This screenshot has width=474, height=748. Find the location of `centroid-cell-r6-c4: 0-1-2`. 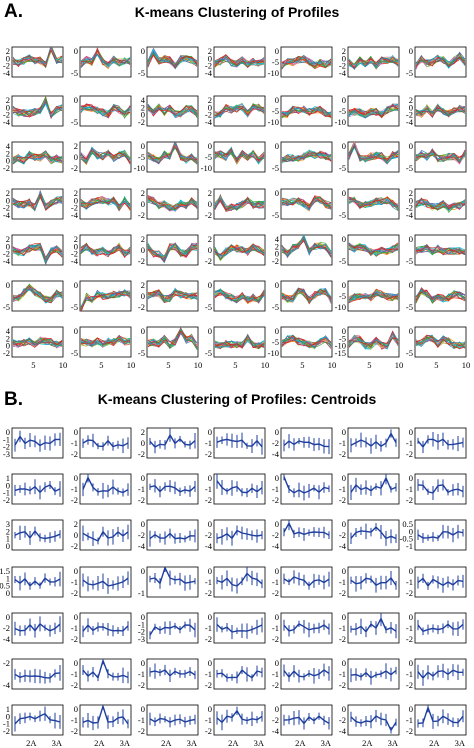

centroid-cell-r6-c4: 0-1-2 is located at coordinates (235, 674).